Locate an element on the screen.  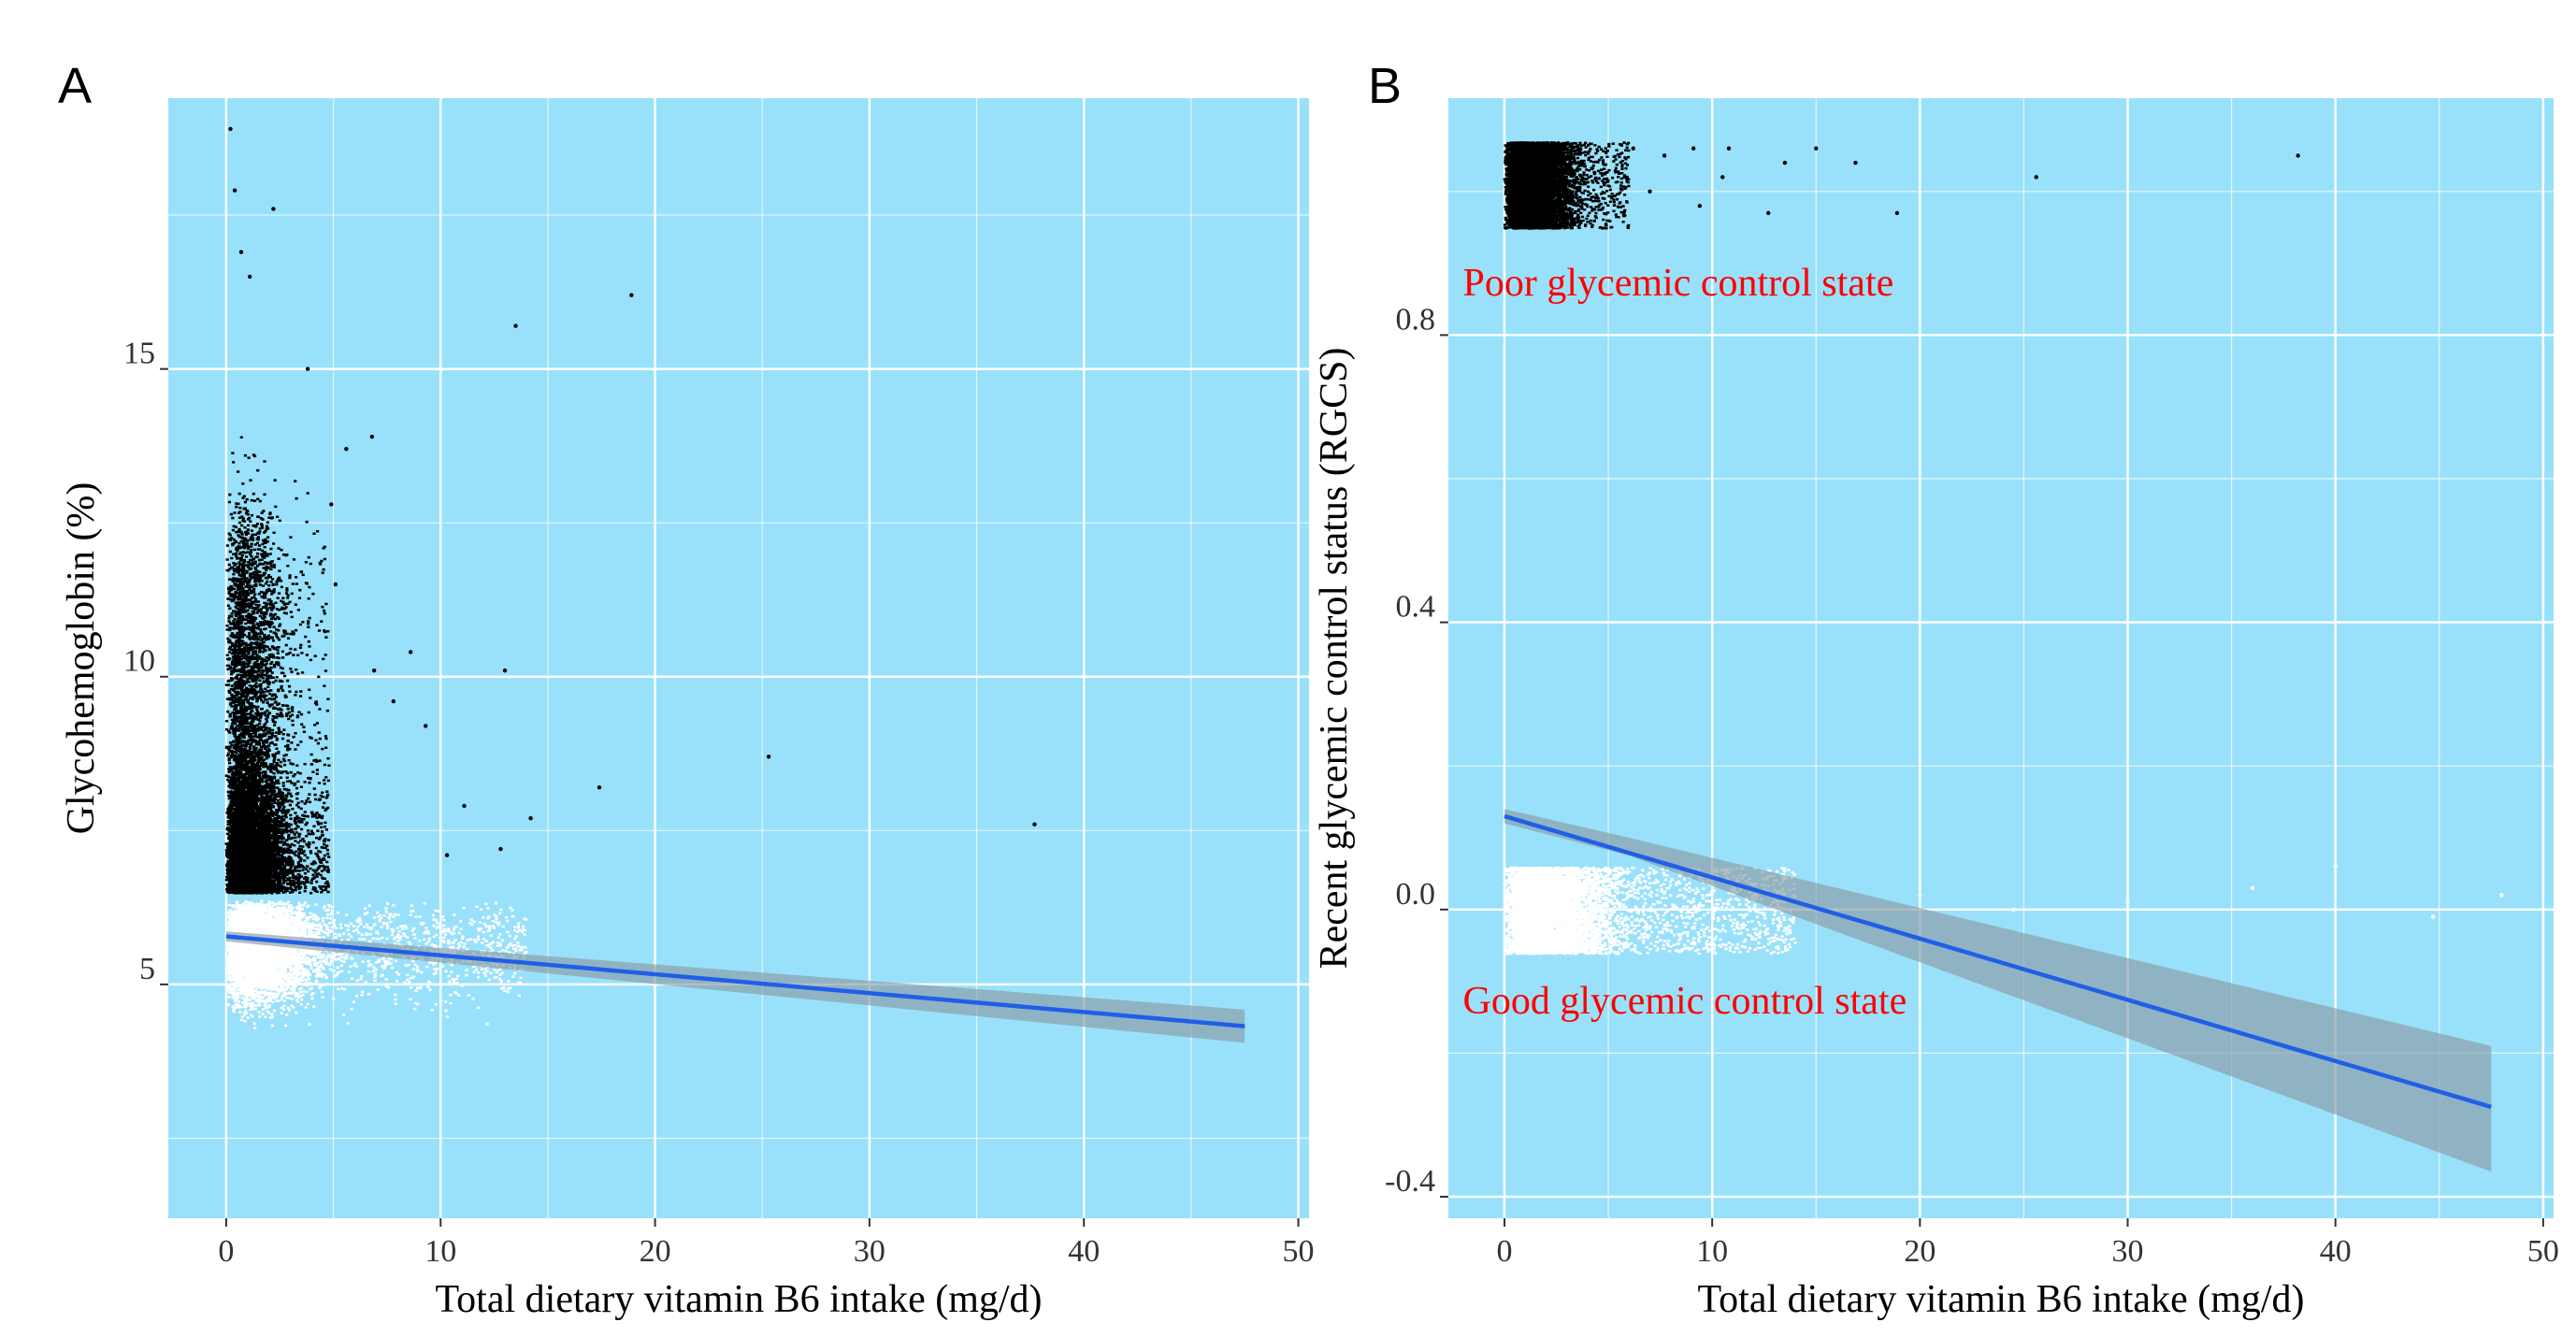
panel-b-good-control-points is located at coordinates (1650, 911).